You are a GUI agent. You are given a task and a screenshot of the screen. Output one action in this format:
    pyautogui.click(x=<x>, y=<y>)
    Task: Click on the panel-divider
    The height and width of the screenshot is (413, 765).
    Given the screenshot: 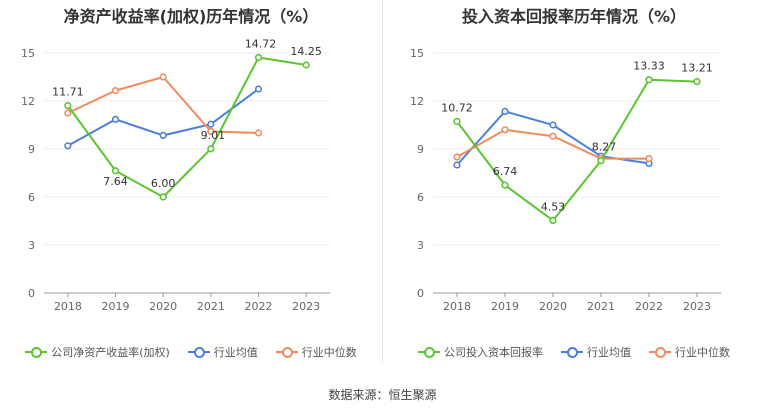 What is the action you would take?
    pyautogui.click(x=382, y=181)
    